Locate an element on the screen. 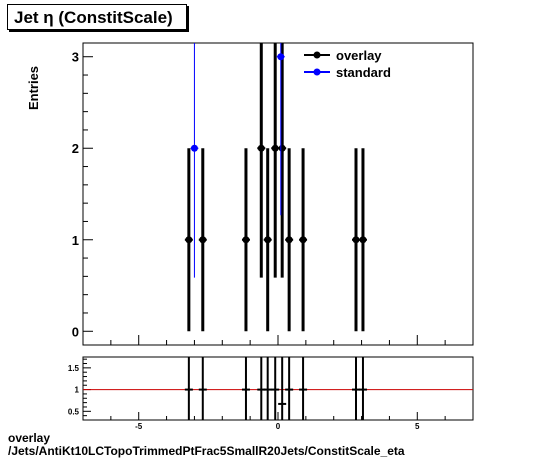  chart-title: Jet η (ConstitScale) is located at coordinates (97, 17).